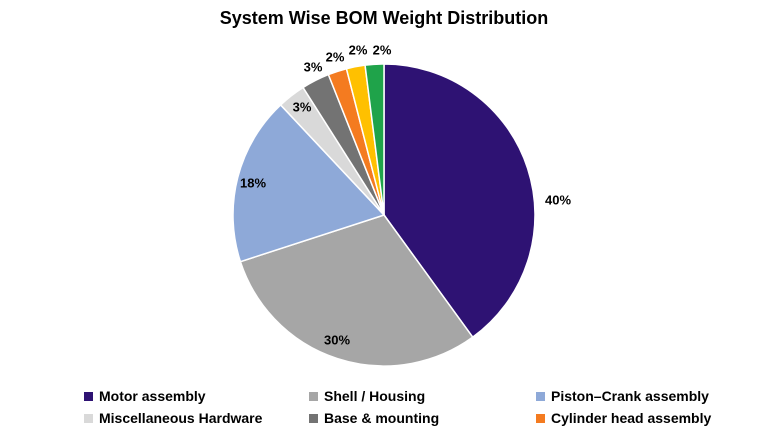 The image size is (768, 438). What do you see at coordinates (335, 56) in the screenshot?
I see `slice-label-6: 2%` at bounding box center [335, 56].